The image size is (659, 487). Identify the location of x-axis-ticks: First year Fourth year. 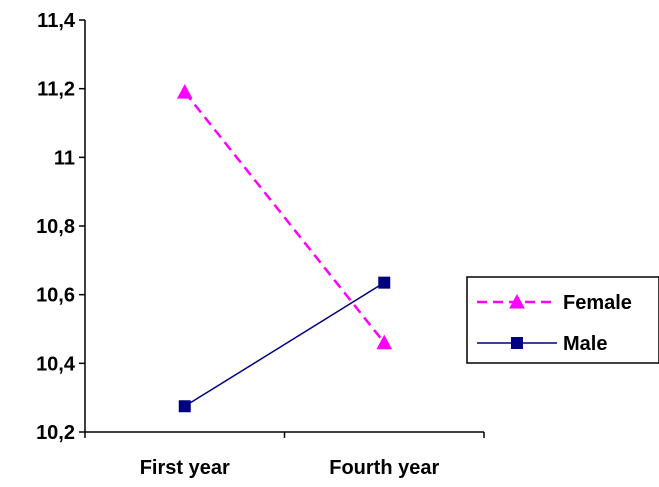
(284, 455).